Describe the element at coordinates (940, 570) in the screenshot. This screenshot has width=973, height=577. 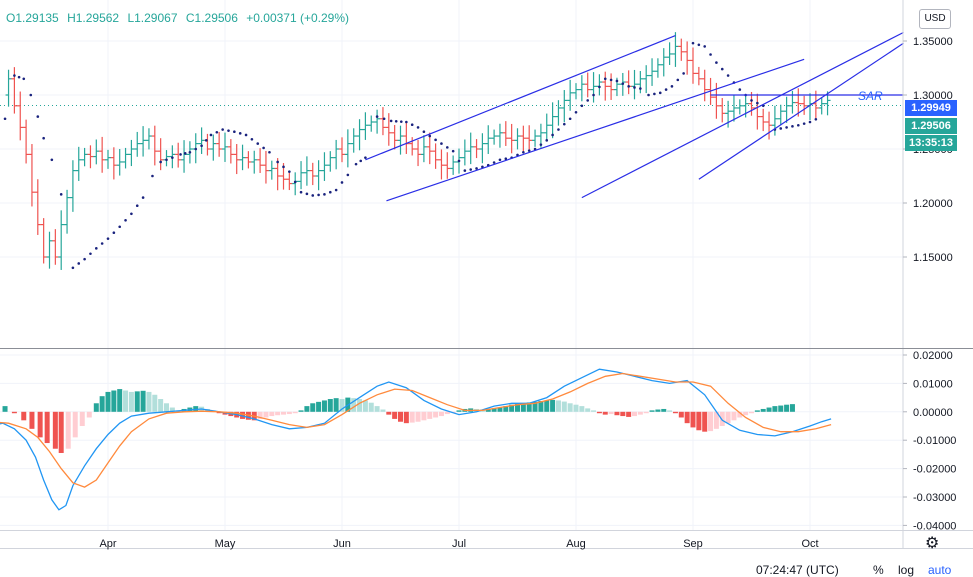
I see `auto-toggle: auto` at that location.